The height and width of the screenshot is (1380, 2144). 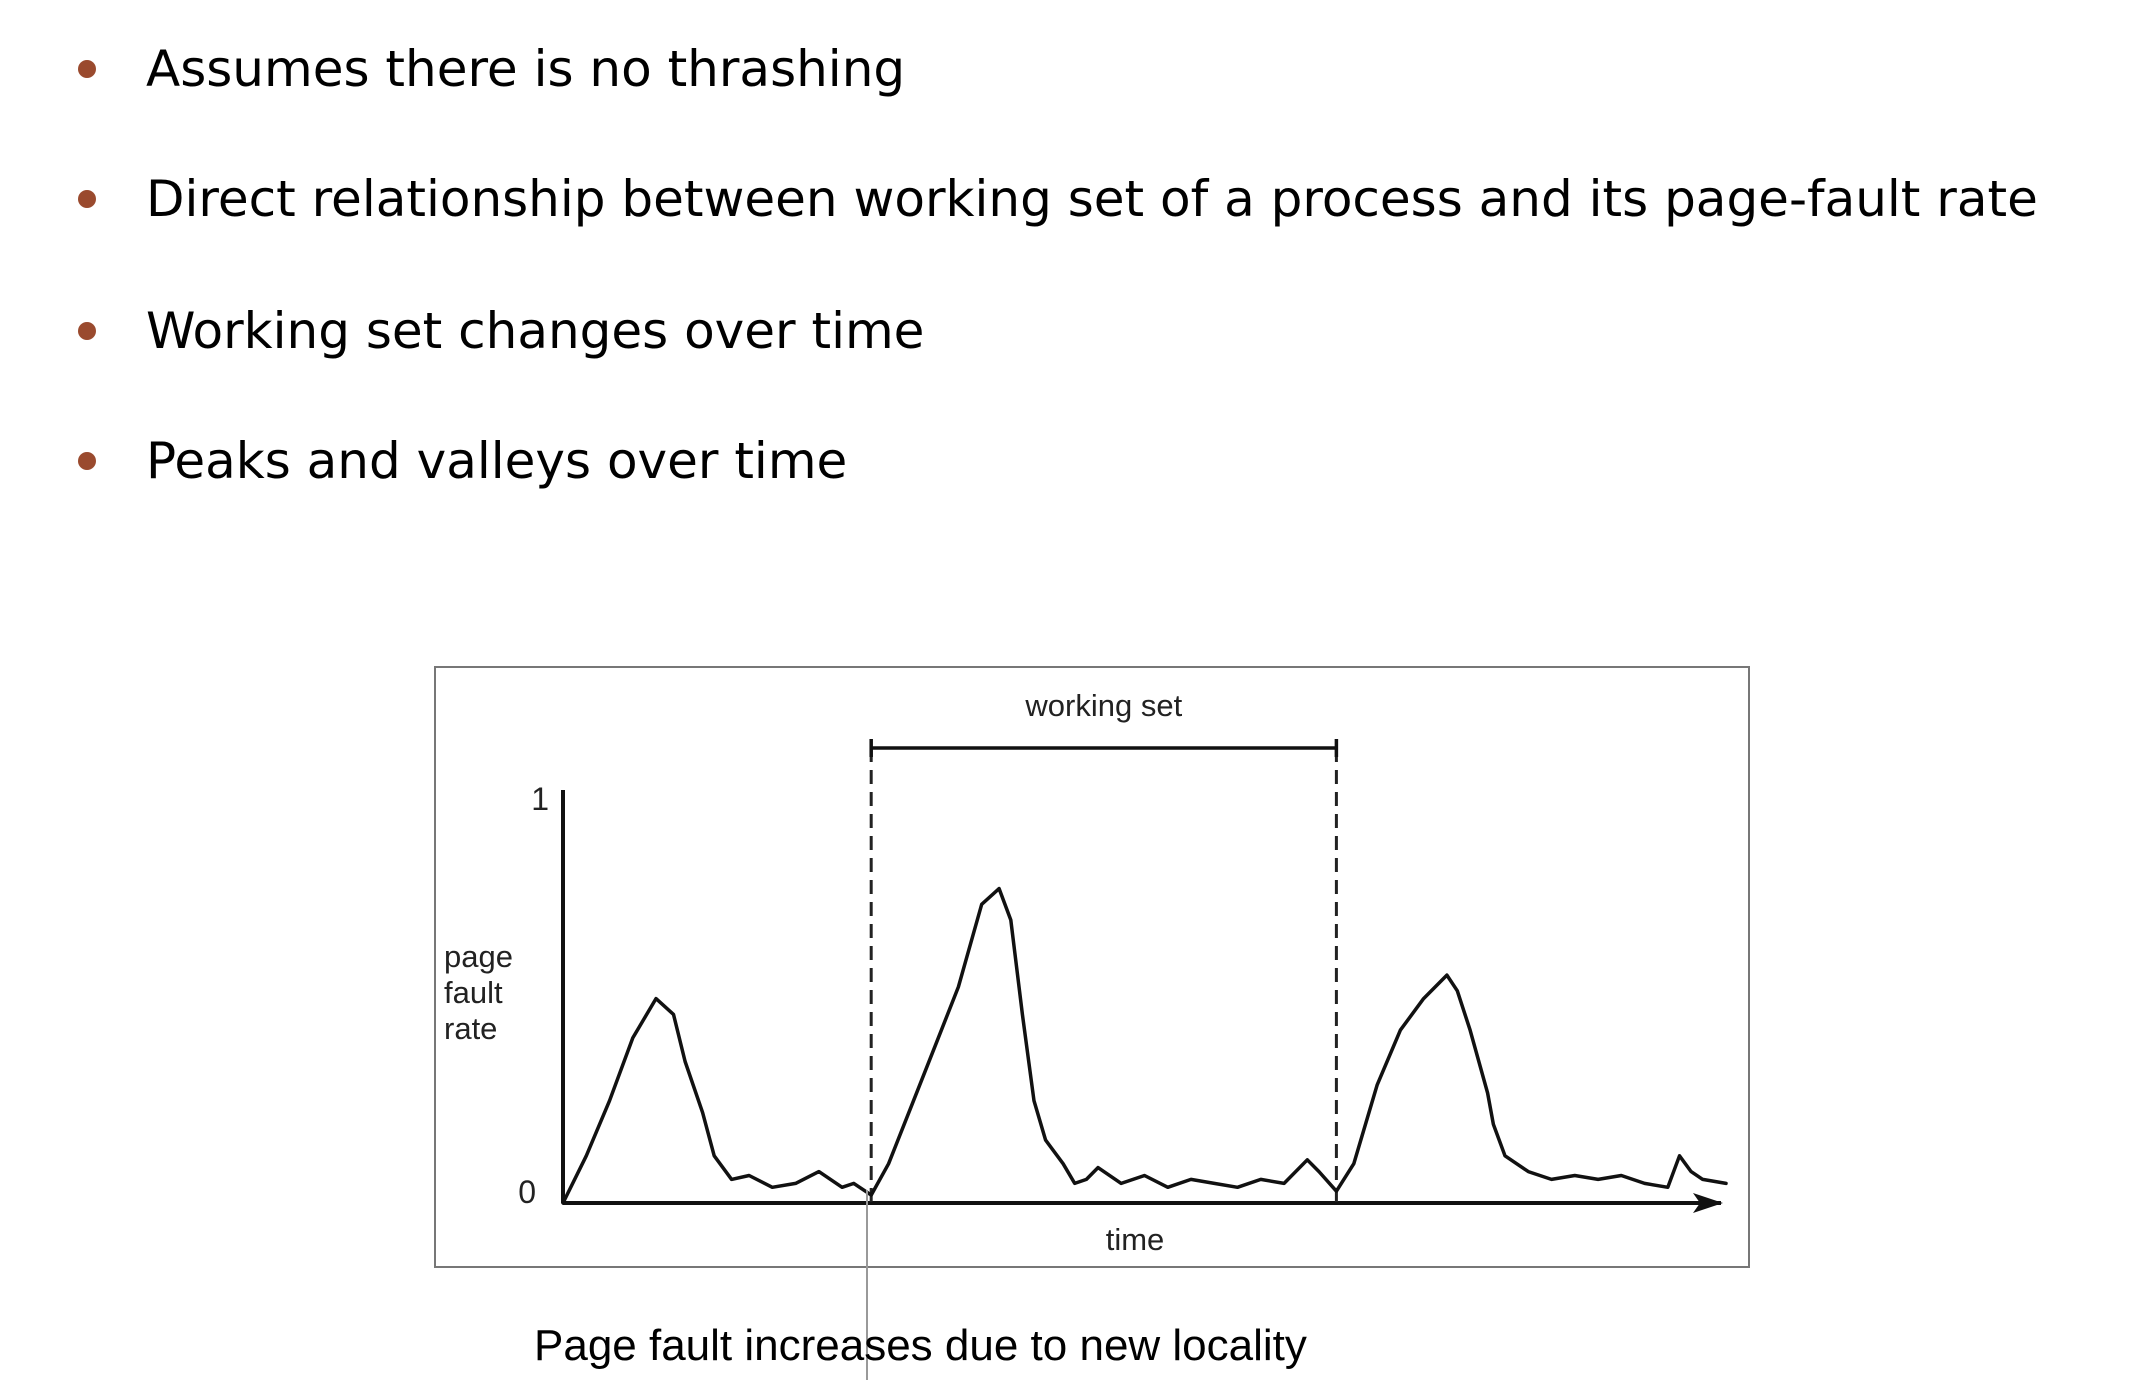 I want to click on callout-pointer-line, so click(x=867, y=1285).